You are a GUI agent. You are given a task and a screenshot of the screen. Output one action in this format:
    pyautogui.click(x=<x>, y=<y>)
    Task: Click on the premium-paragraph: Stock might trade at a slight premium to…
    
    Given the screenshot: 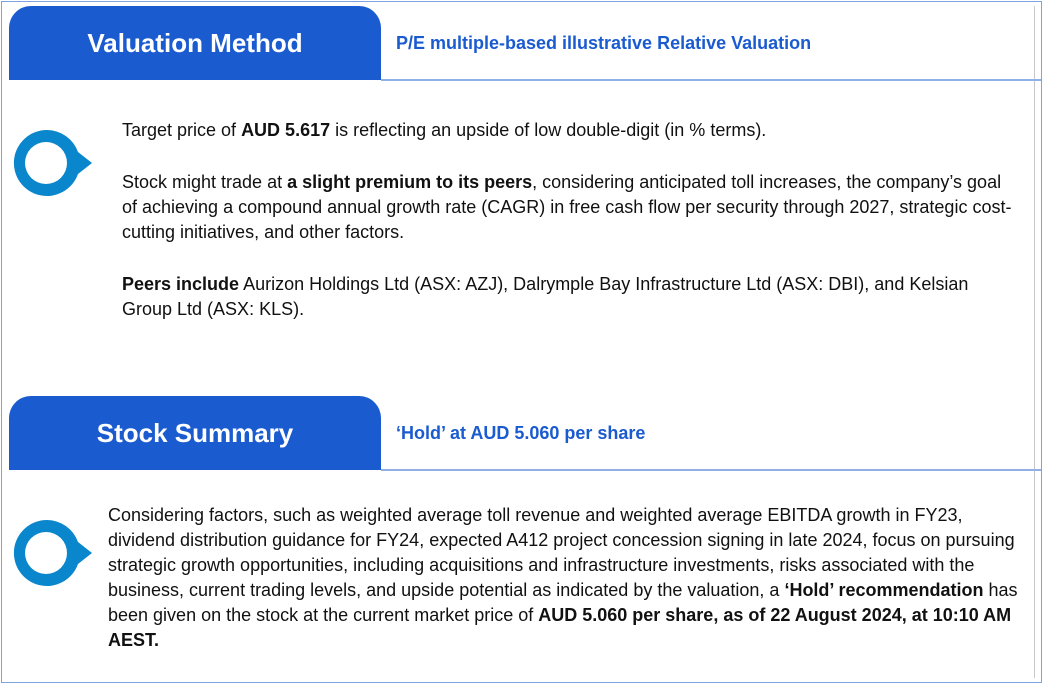 What is the action you would take?
    pyautogui.click(x=567, y=207)
    